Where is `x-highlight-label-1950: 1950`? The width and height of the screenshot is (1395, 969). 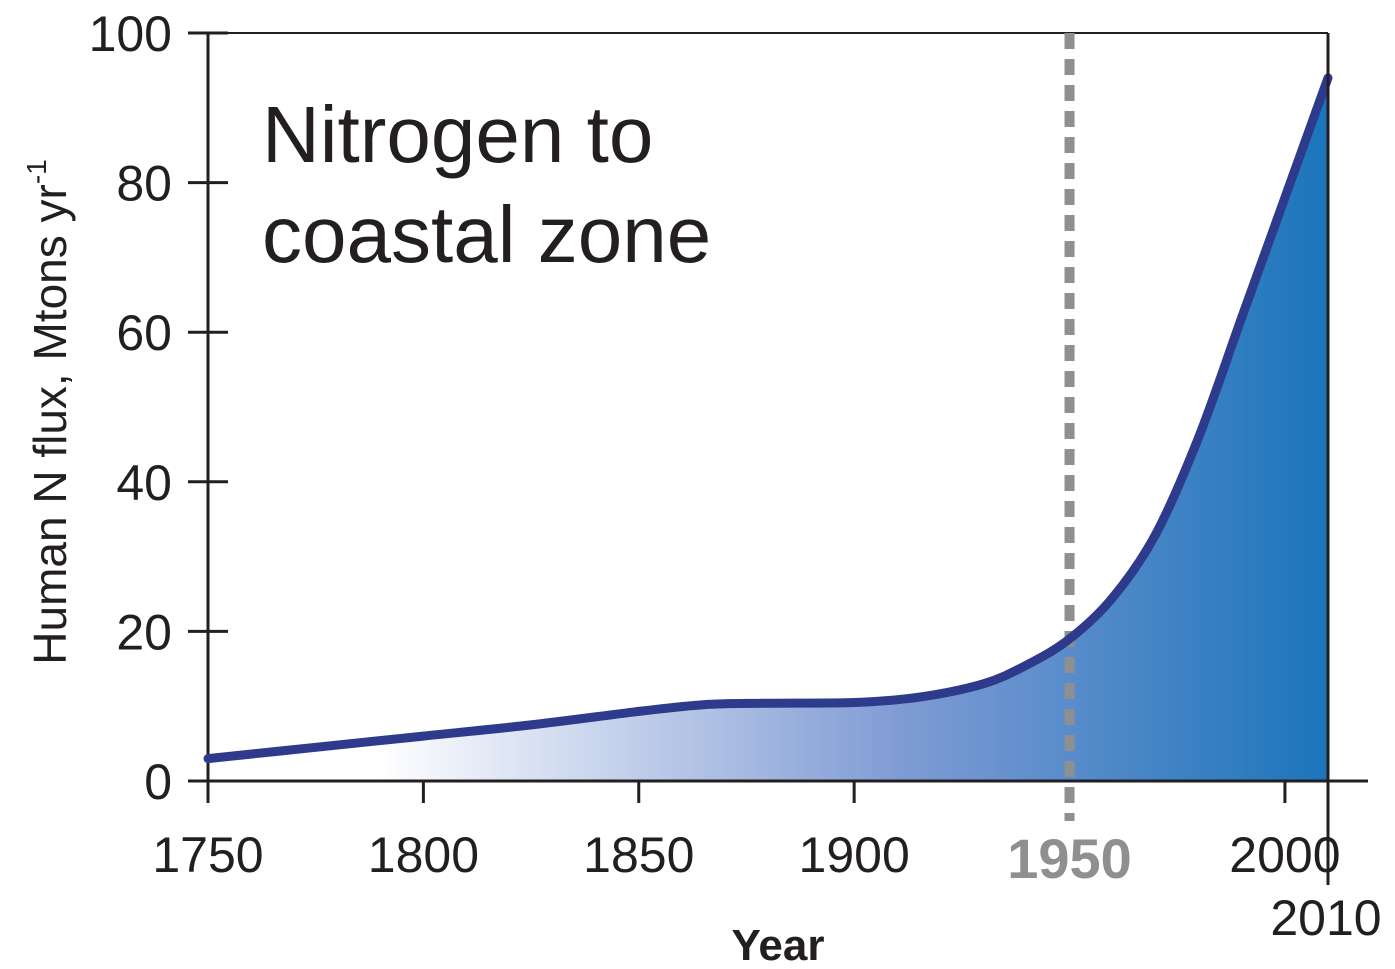
x-highlight-label-1950: 1950 is located at coordinates (1069, 858).